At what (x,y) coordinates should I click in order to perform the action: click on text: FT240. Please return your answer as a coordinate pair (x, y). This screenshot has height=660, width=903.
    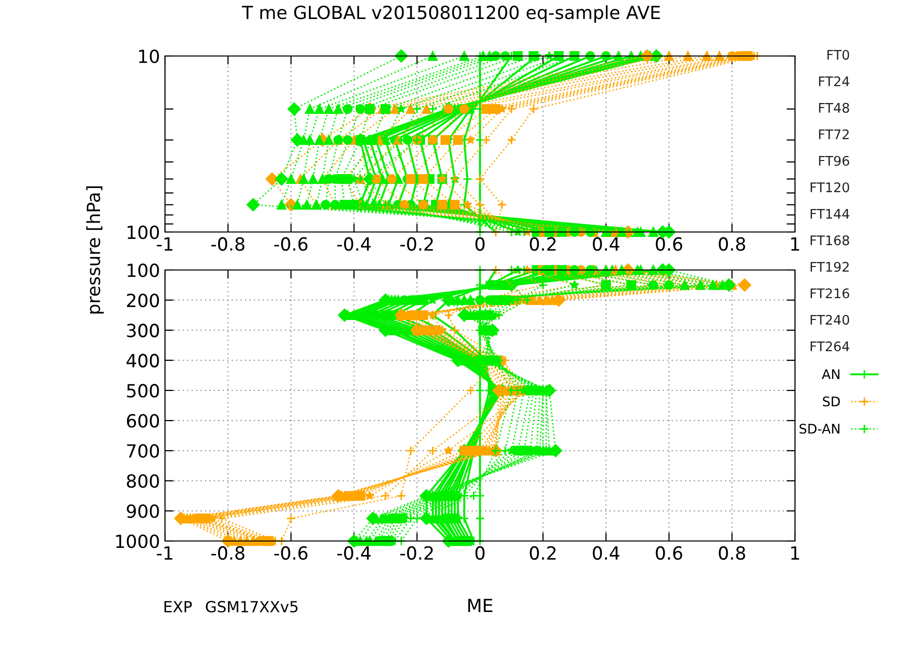
    Looking at the image, I should click on (830, 319).